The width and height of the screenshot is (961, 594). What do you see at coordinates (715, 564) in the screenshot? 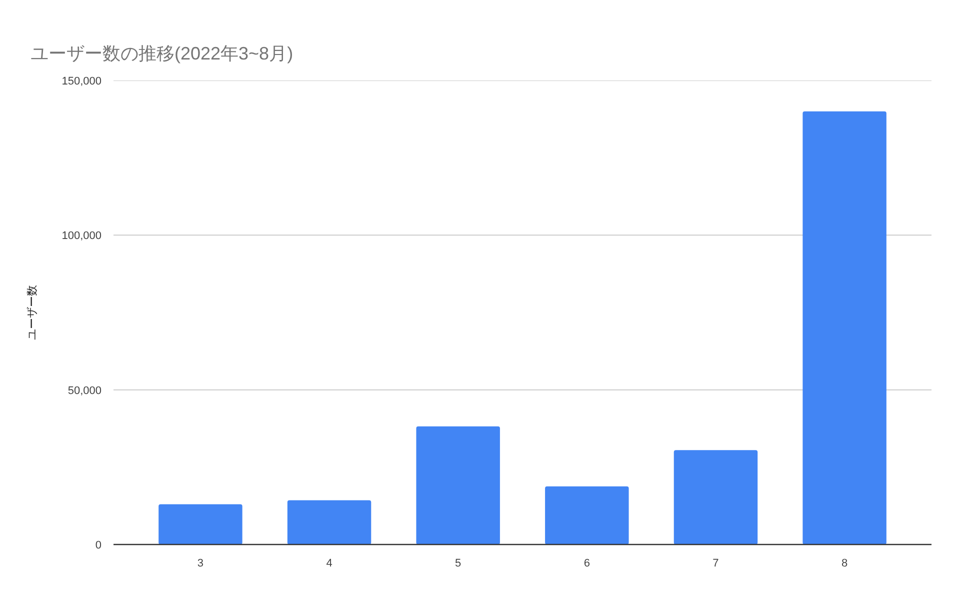
I see `x-tick-label: 7` at bounding box center [715, 564].